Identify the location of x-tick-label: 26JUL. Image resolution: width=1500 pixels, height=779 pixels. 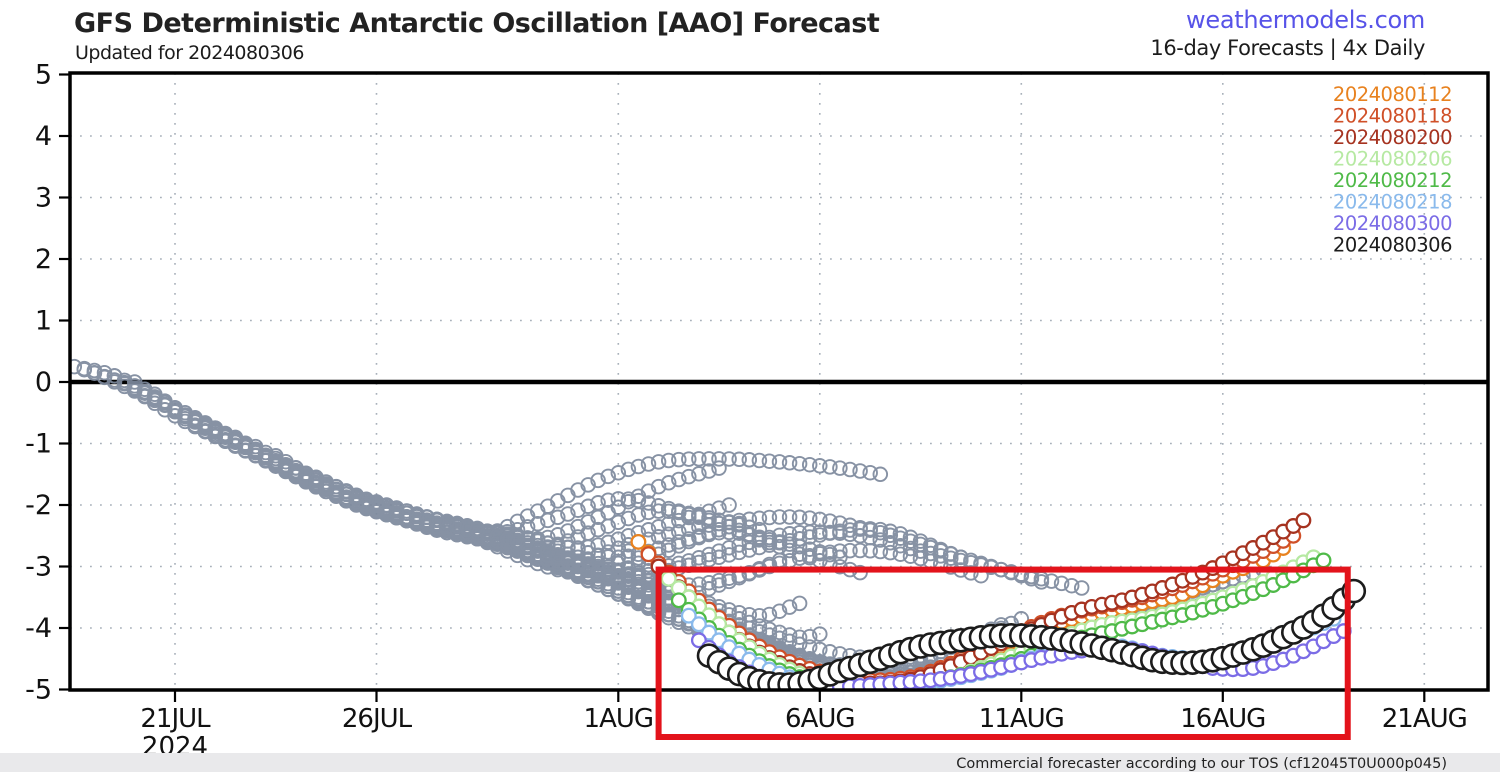
(377, 719).